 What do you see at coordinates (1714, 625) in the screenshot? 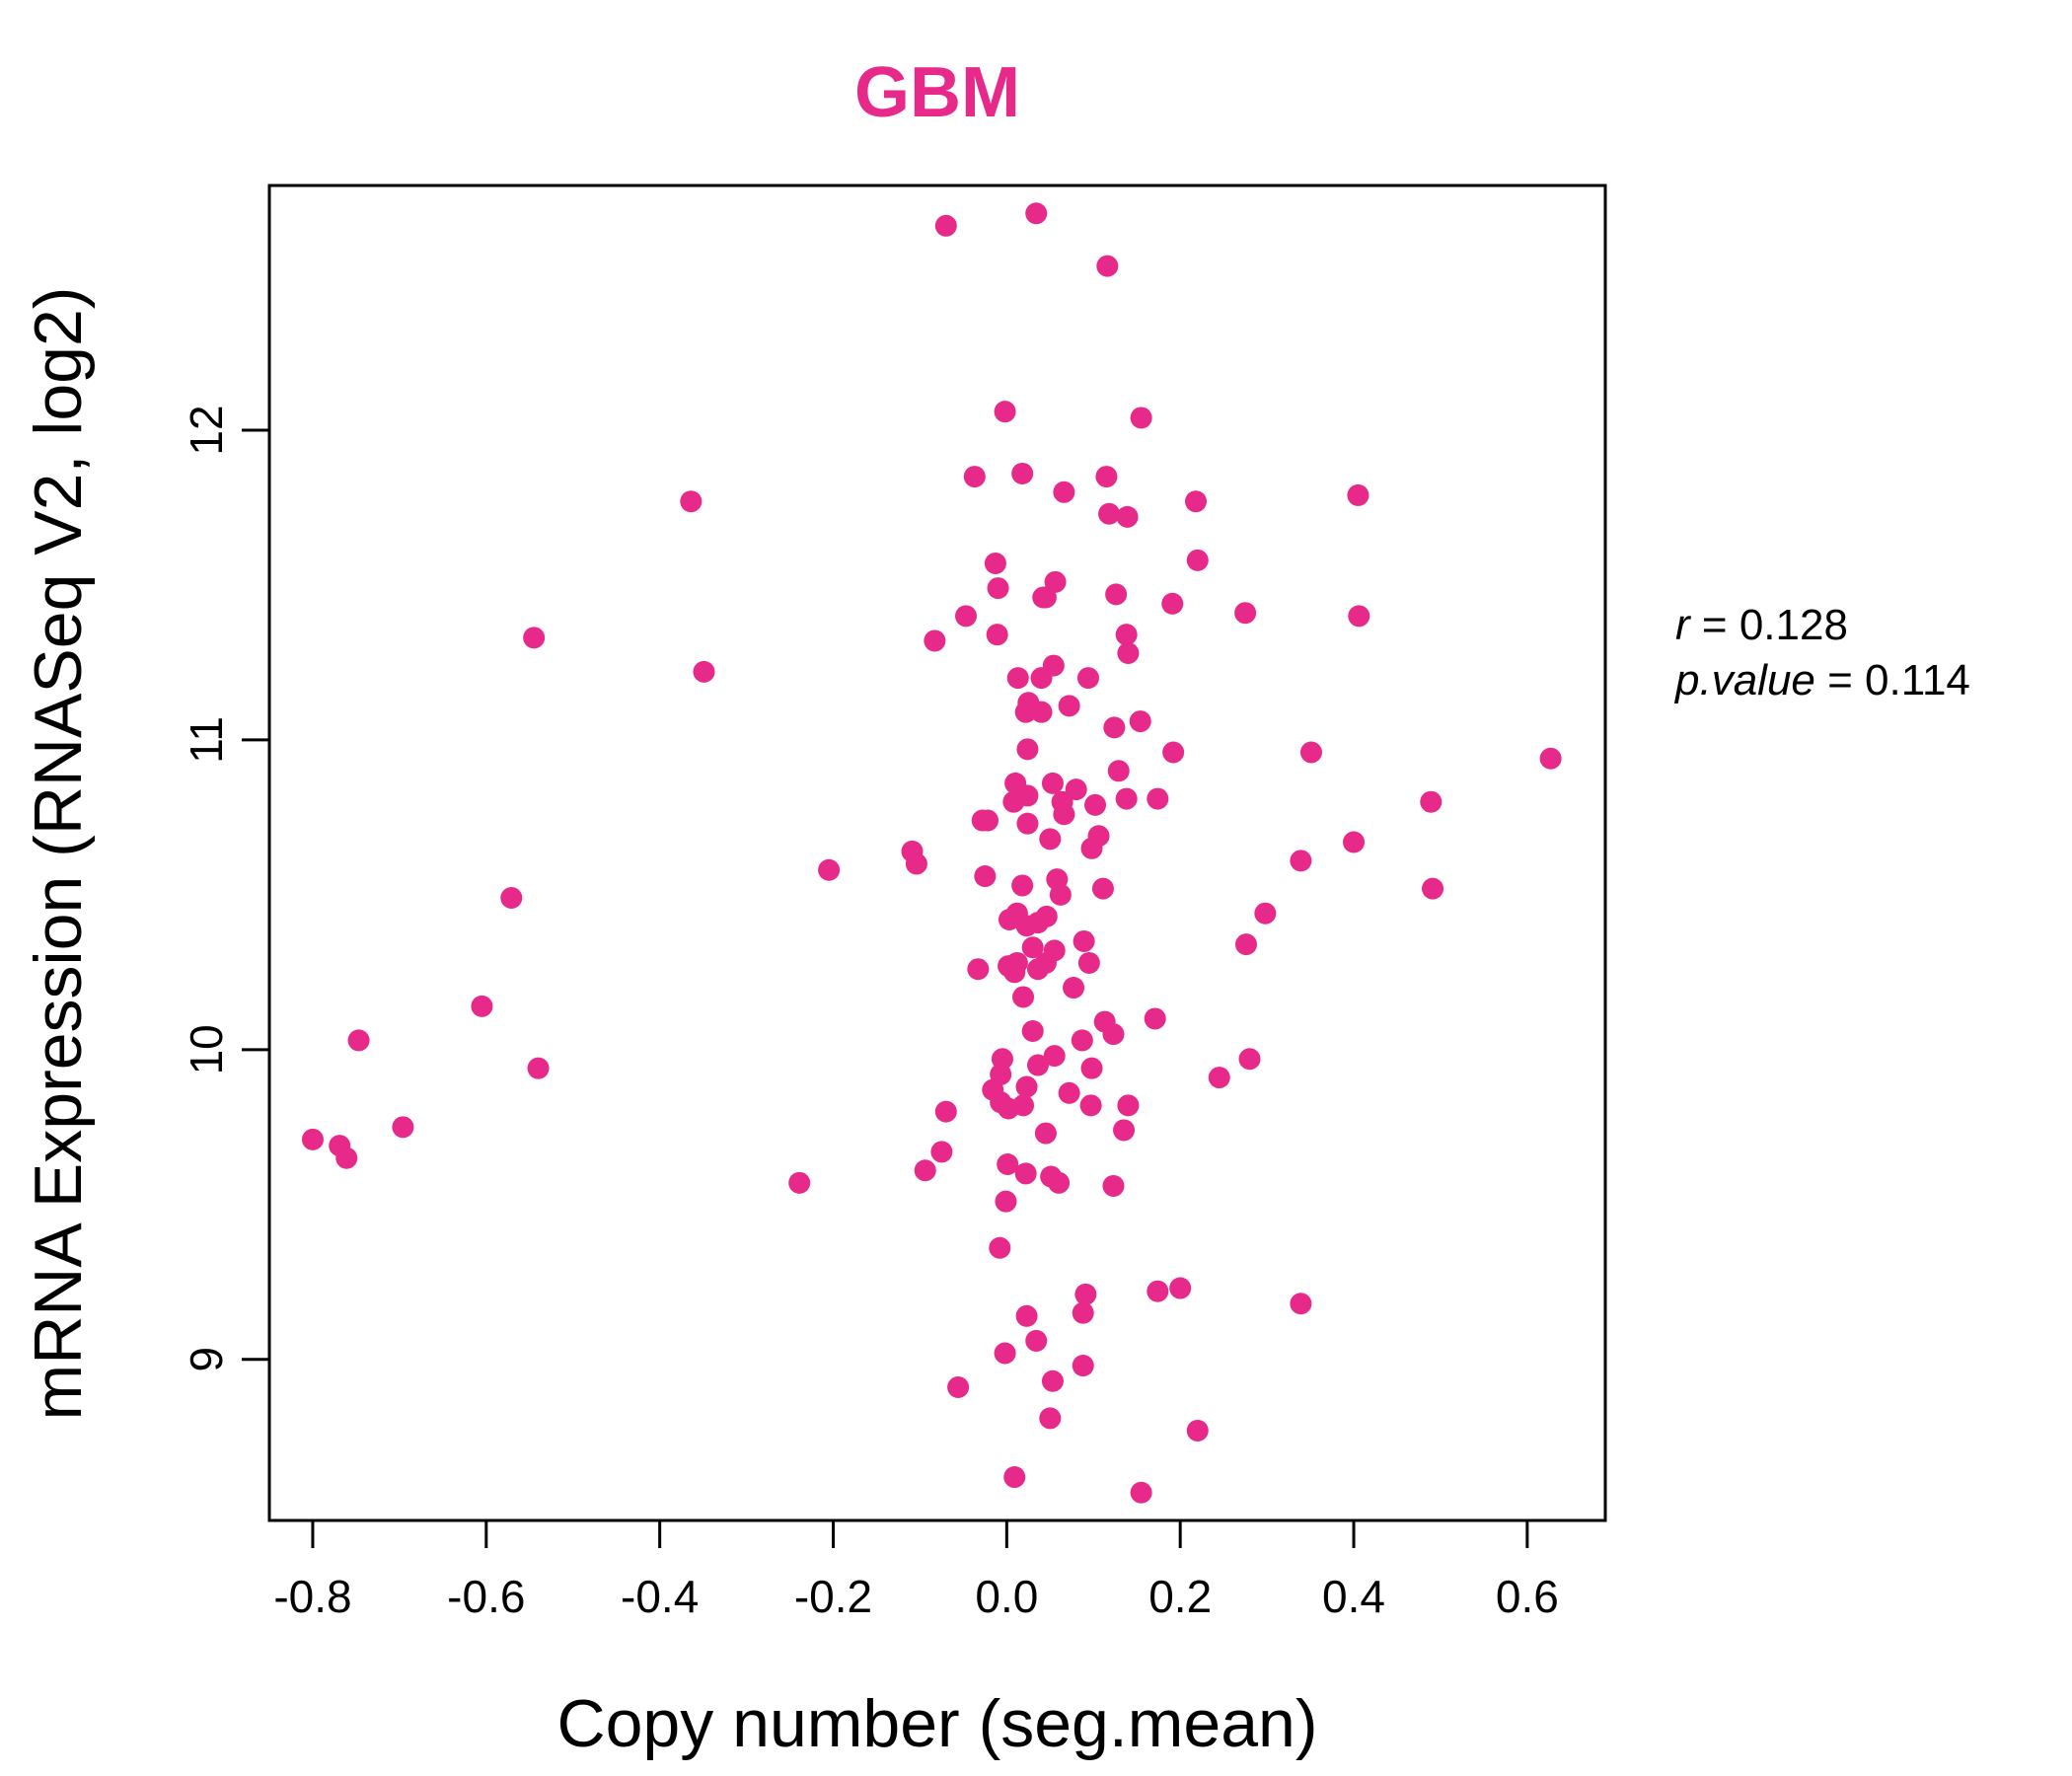
I see `r-equals: =` at bounding box center [1714, 625].